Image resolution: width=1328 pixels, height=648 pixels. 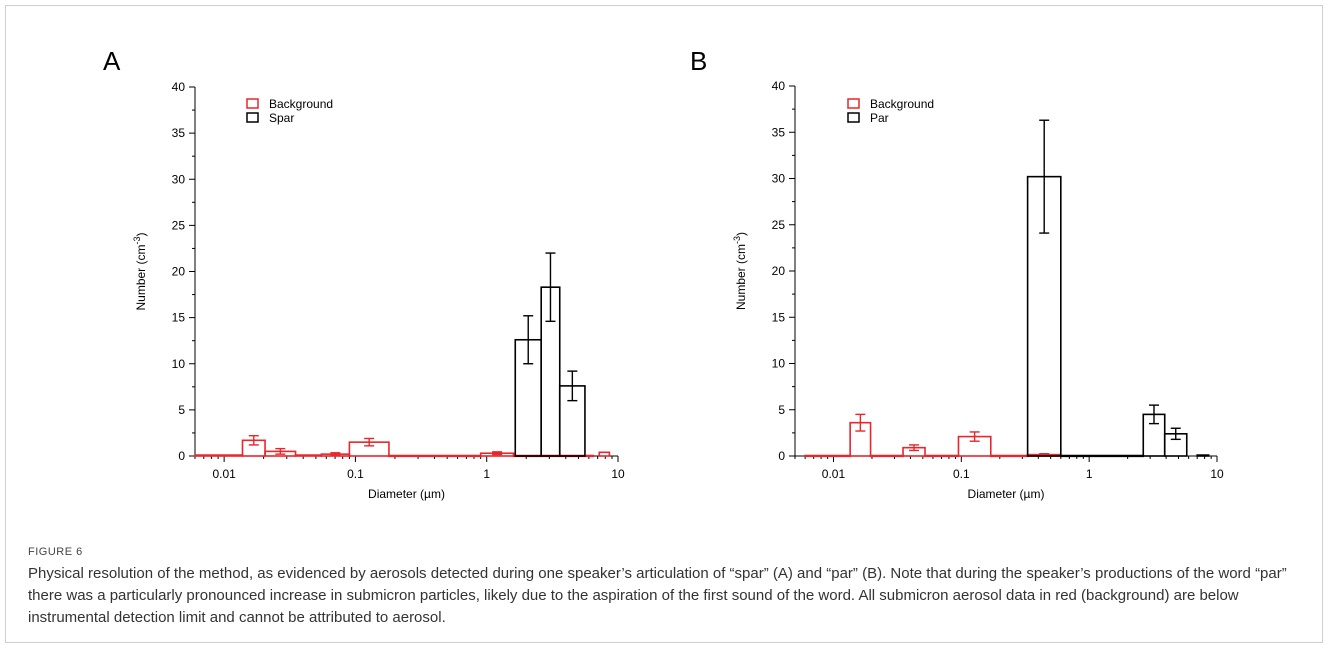 I want to click on series-par, so click(x=1118, y=288).